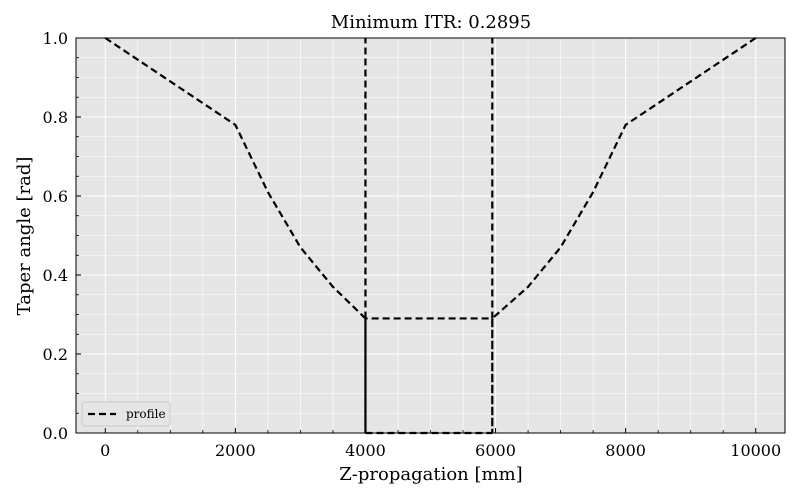 This screenshot has height=500, width=800. Describe the element at coordinates (755, 450) in the screenshot. I see `x-tick-label: 10000` at that location.